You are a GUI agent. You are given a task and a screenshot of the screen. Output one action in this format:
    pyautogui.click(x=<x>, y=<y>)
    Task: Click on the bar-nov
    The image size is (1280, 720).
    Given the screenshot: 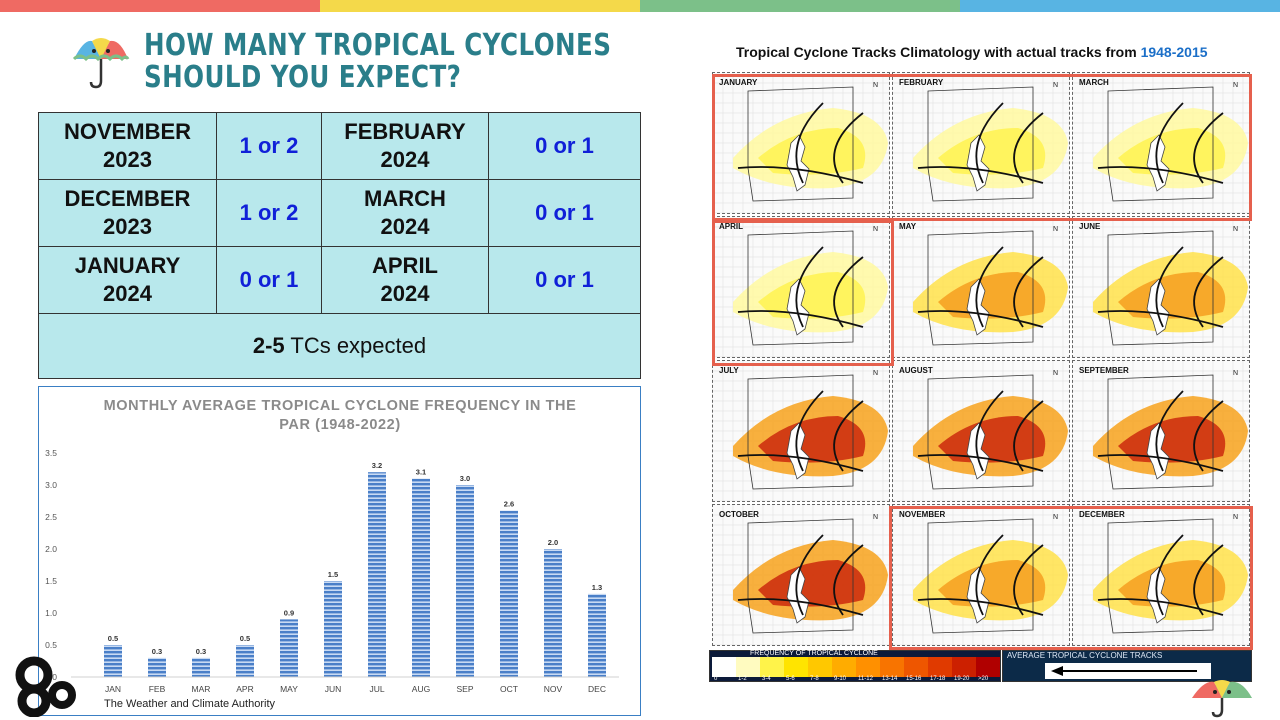 What is the action you would take?
    pyautogui.click(x=553, y=613)
    